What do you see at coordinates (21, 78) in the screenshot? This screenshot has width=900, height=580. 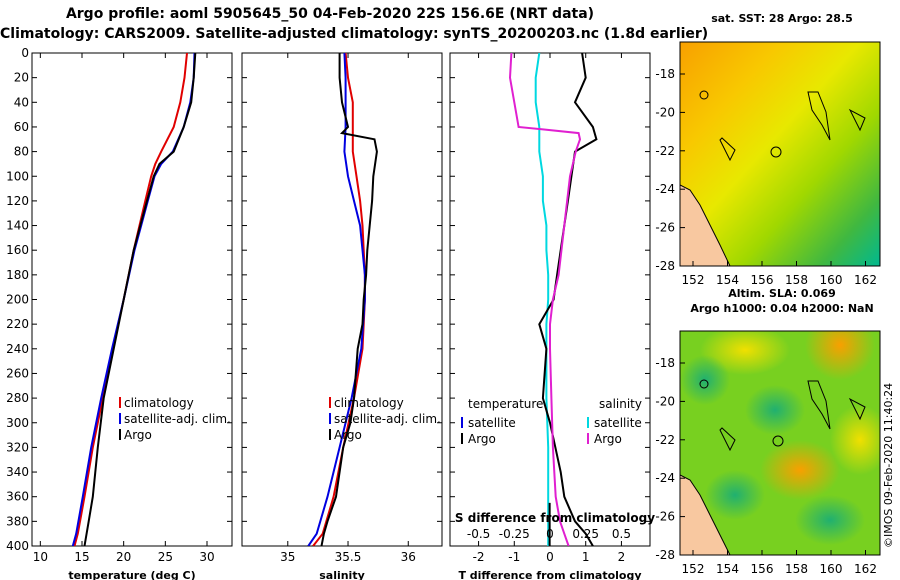 I see `depth-tick-label: 20` at bounding box center [21, 78].